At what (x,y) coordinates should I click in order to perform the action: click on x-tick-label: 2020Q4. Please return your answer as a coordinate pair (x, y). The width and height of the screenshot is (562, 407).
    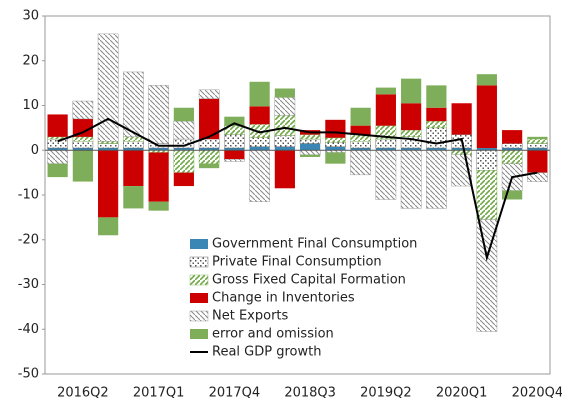
    Looking at the image, I should click on (537, 393).